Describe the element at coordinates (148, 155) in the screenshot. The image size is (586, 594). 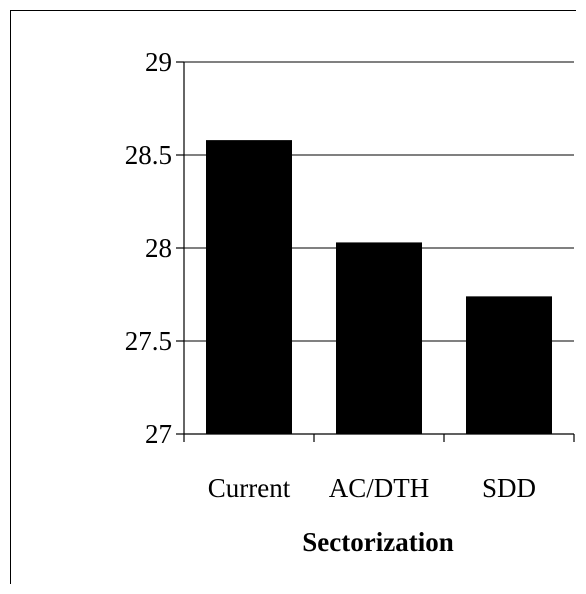
I see `y-tick-label: 28.5` at that location.